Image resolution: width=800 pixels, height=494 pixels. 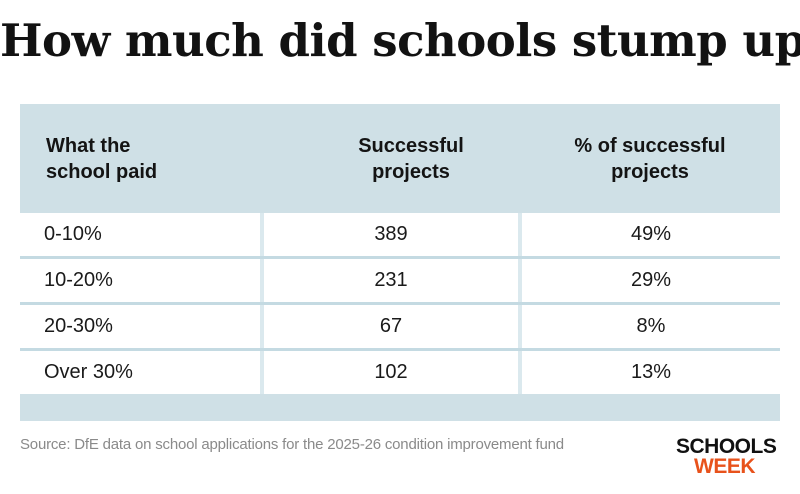 What do you see at coordinates (400, 40) in the screenshot?
I see `chart-title: How much did schools stump up?` at bounding box center [400, 40].